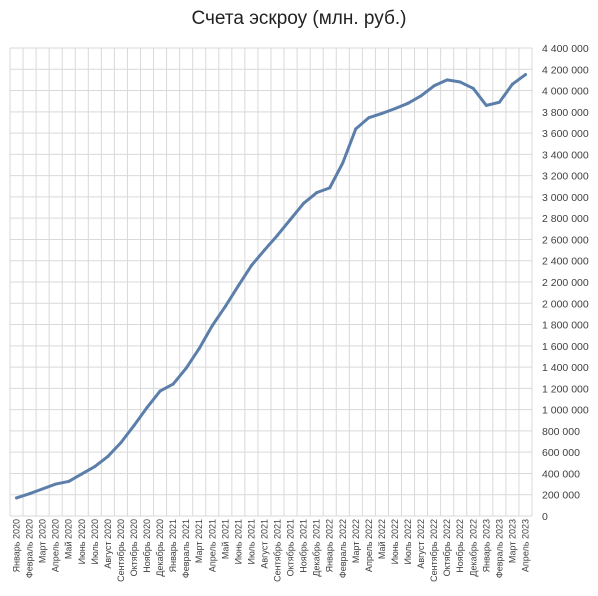 The height and width of the screenshot is (596, 598). I want to click on x-tick-label: Май 2022, so click(382, 539).